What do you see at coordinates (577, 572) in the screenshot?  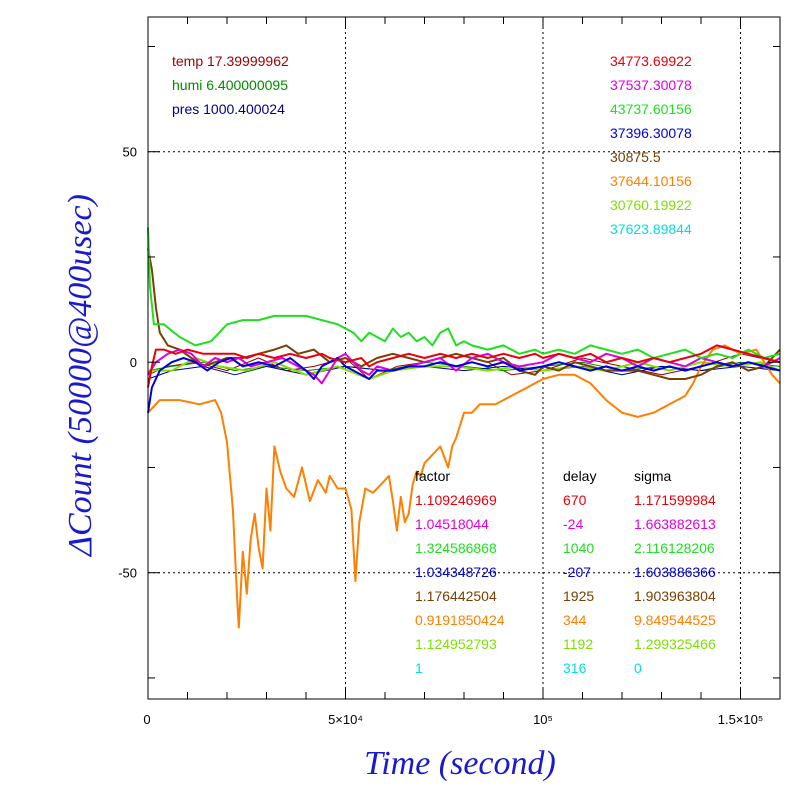 I see `table-cell-delay: -207` at bounding box center [577, 572].